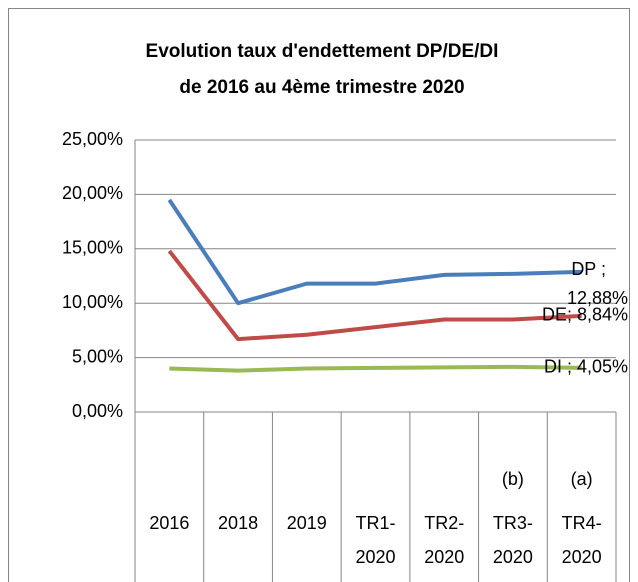 Image resolution: width=638 pixels, height=582 pixels. I want to click on y-tick-label: 20,00%, so click(92, 193).